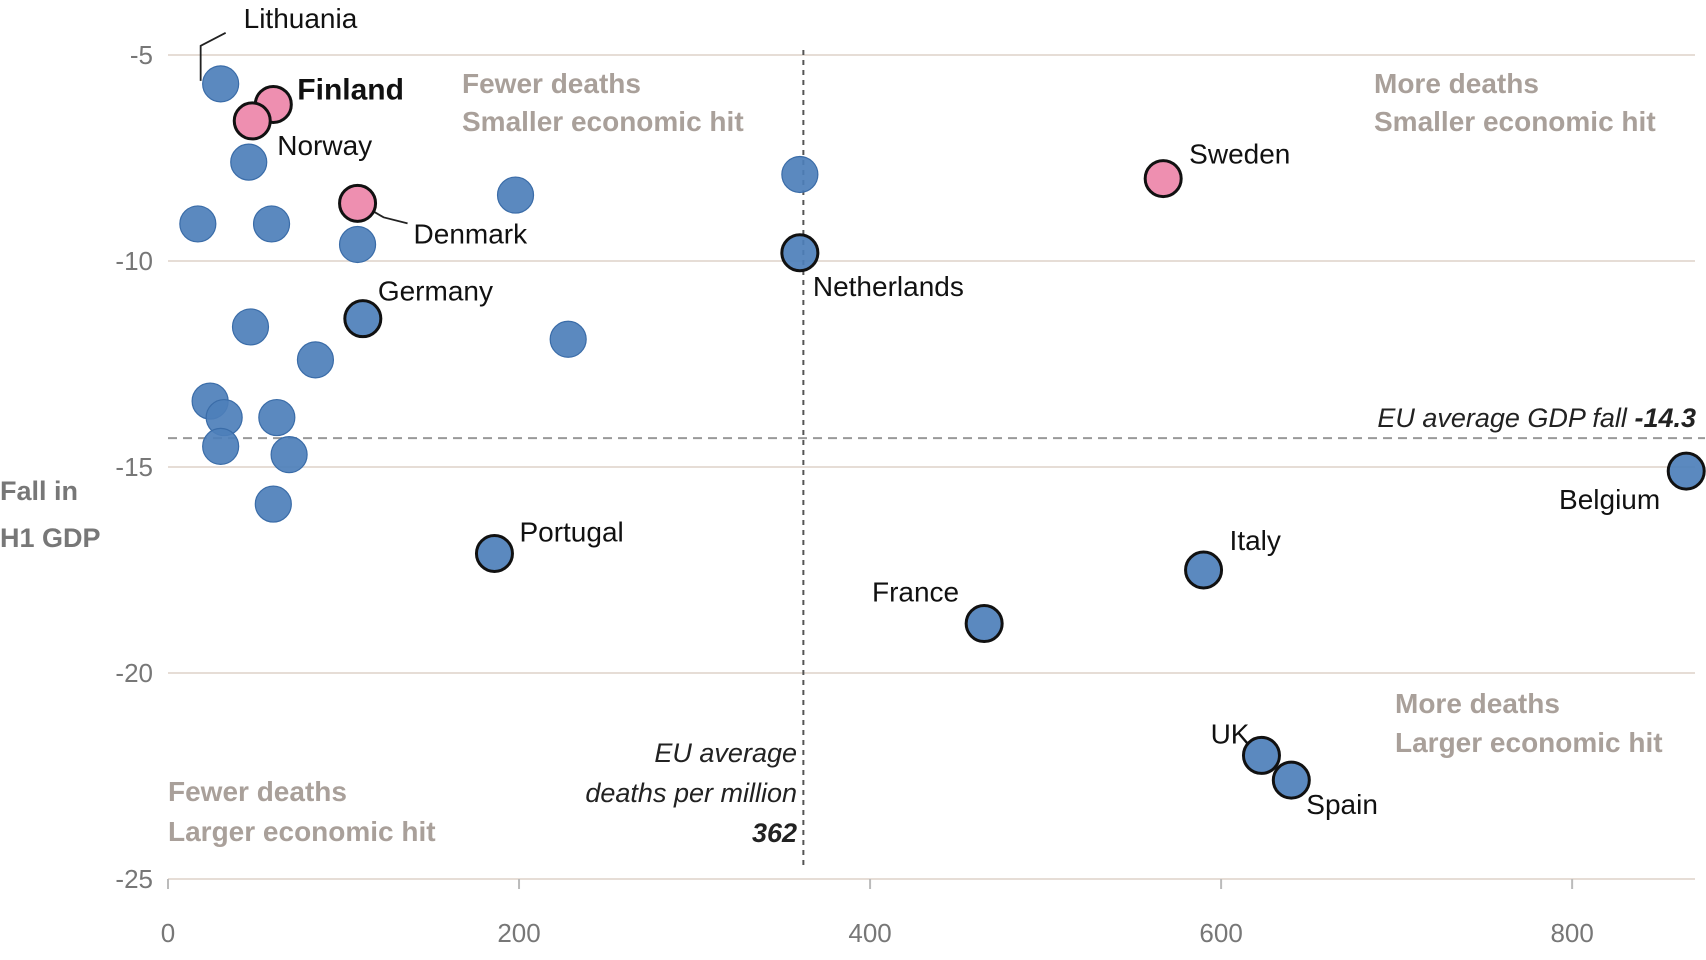  Describe the element at coordinates (141, 55) in the screenshot. I see `y-tick-label--5: -5` at that location.